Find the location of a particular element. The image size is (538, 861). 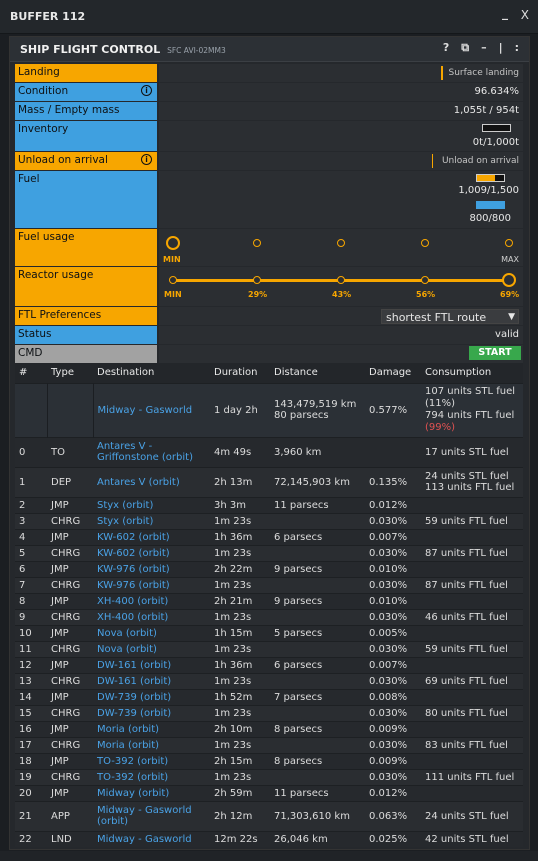

table-row: 2 JMP Styx (orbit) 3h 3m 11 parsecs 0.012% is located at coordinates (269, 504).